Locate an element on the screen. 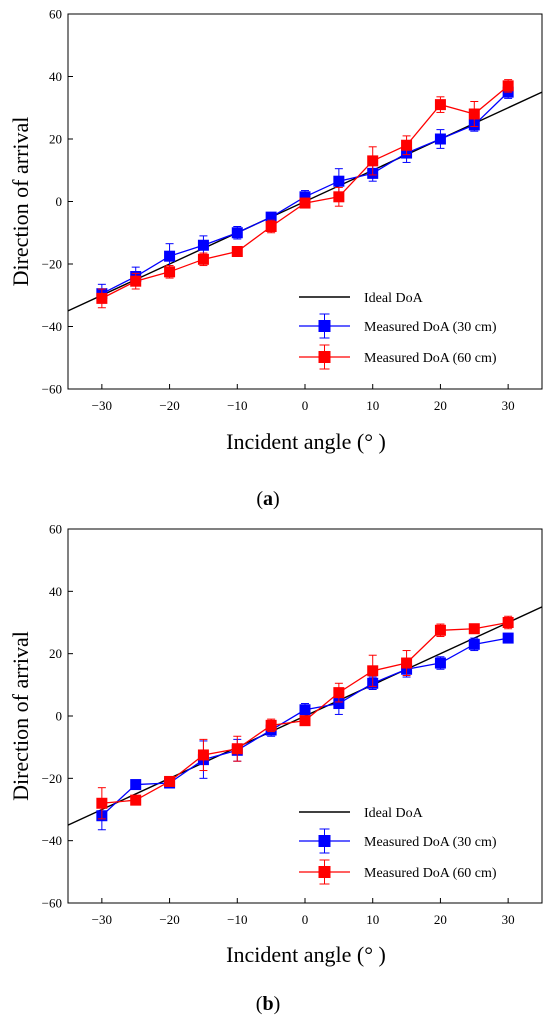 The image size is (550, 1023). panel-caption: (a) is located at coordinates (267, 499).